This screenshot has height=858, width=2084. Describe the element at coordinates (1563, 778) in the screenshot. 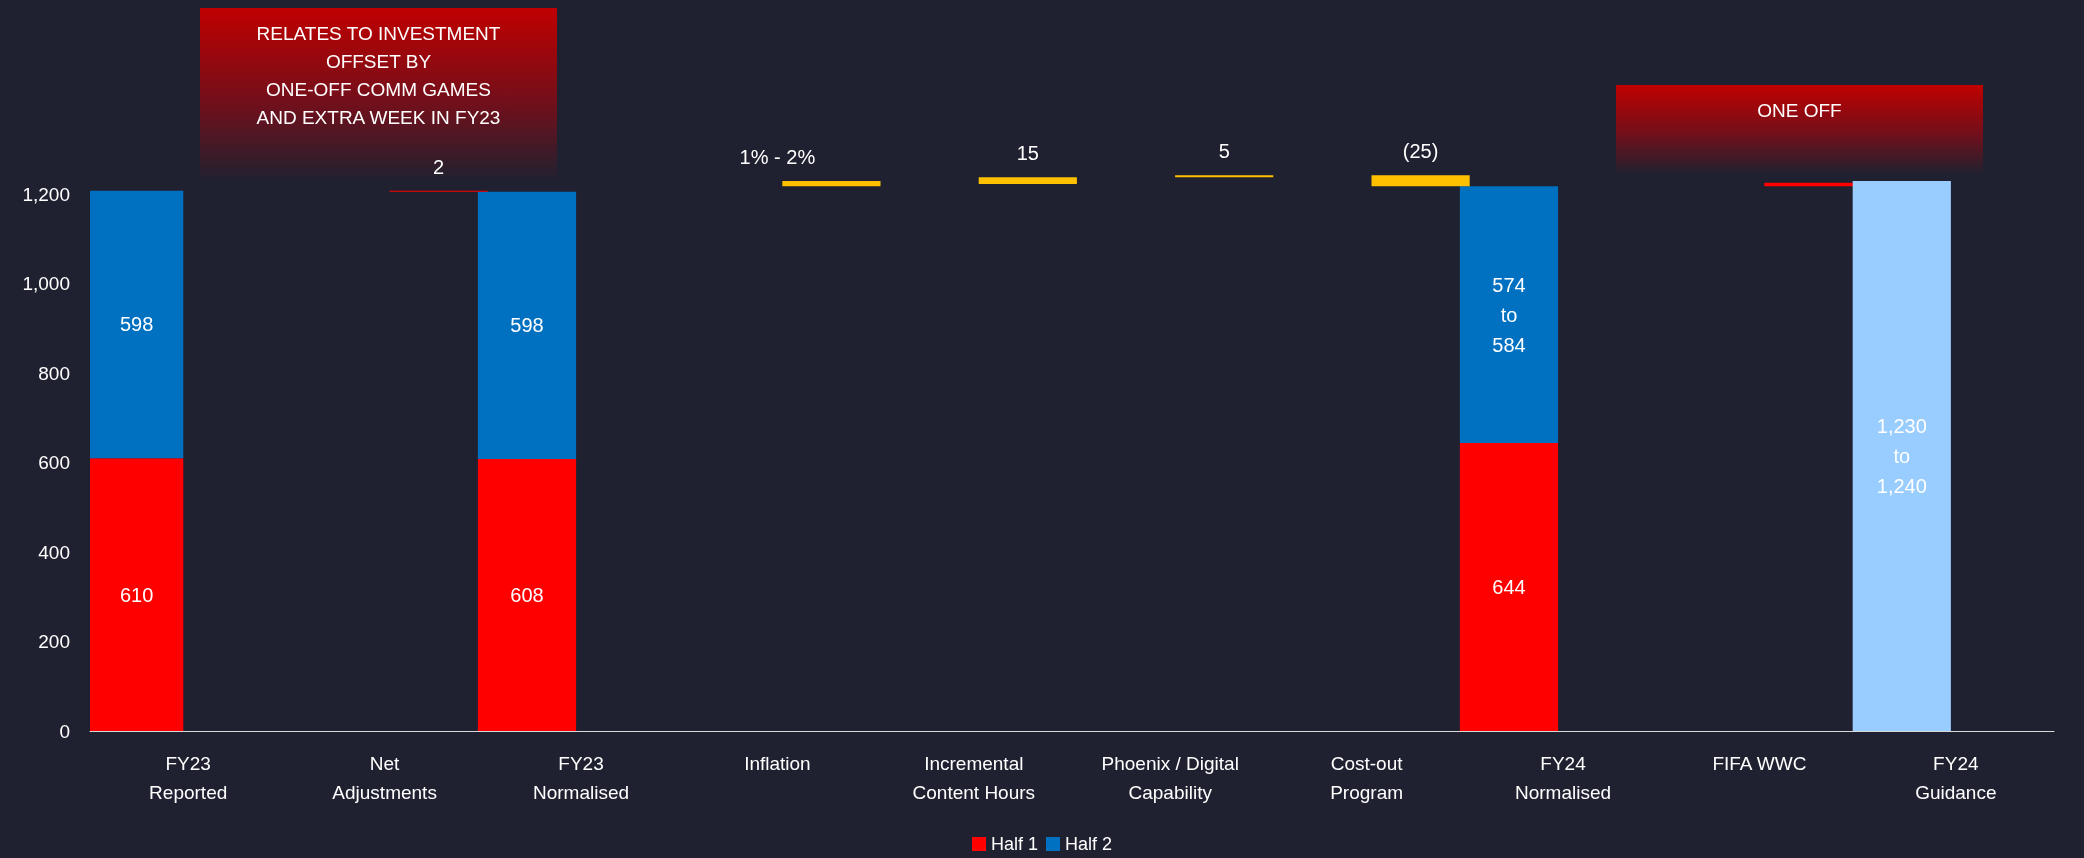

I see `x-tick-label: FY24 Normalised` at that location.